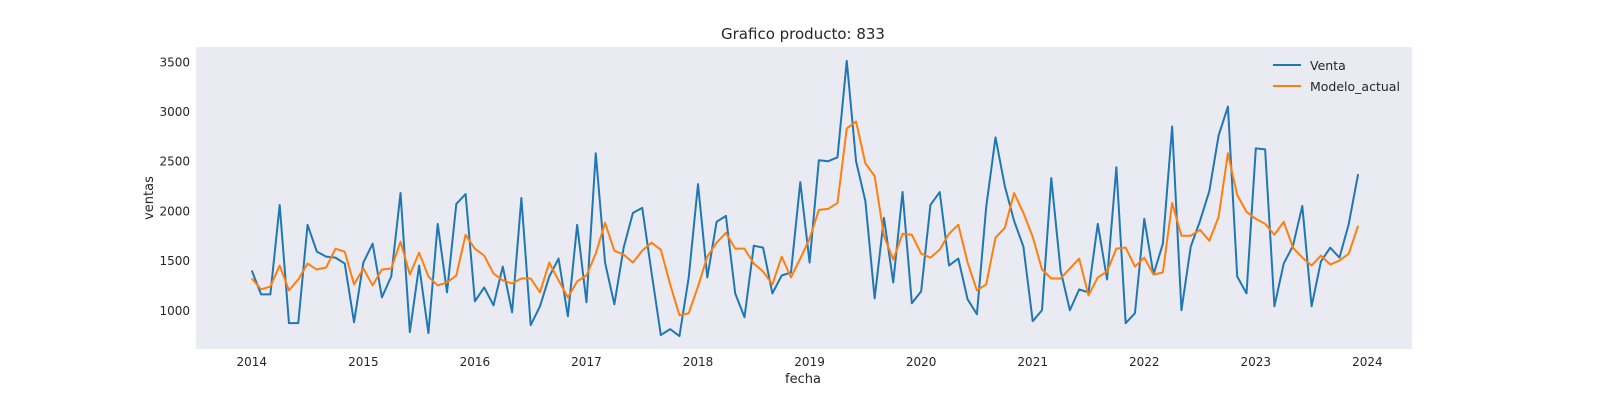  Describe the element at coordinates (174, 186) in the screenshot. I see `y-axis: 1000 1500 2000 2500 3000 3500` at that location.